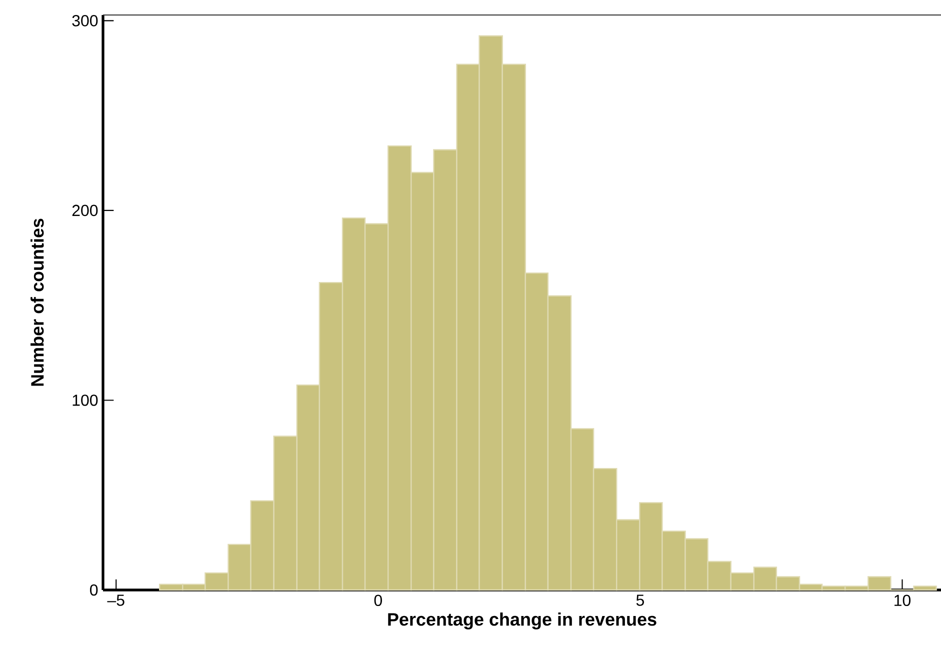  What do you see at coordinates (378, 600) in the screenshot?
I see `x-tick-label: 0` at bounding box center [378, 600].